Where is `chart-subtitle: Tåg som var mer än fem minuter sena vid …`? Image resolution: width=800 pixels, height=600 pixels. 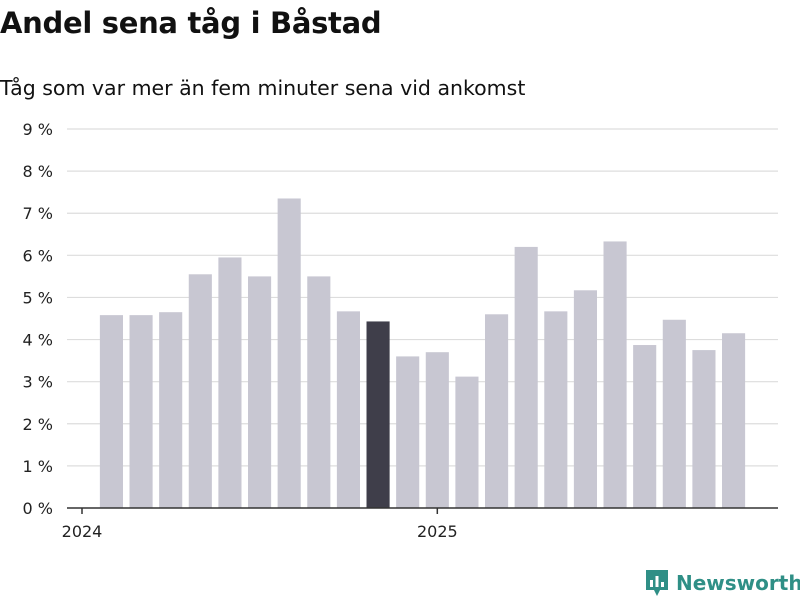 chart-subtitle: Tåg som var mer än fem minuter sena vid … is located at coordinates (263, 88).